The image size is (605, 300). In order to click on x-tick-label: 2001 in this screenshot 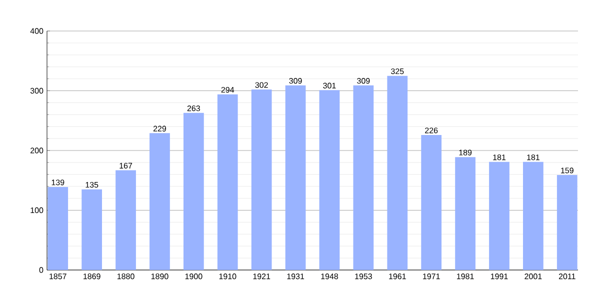, I will do `click(533, 277)`.